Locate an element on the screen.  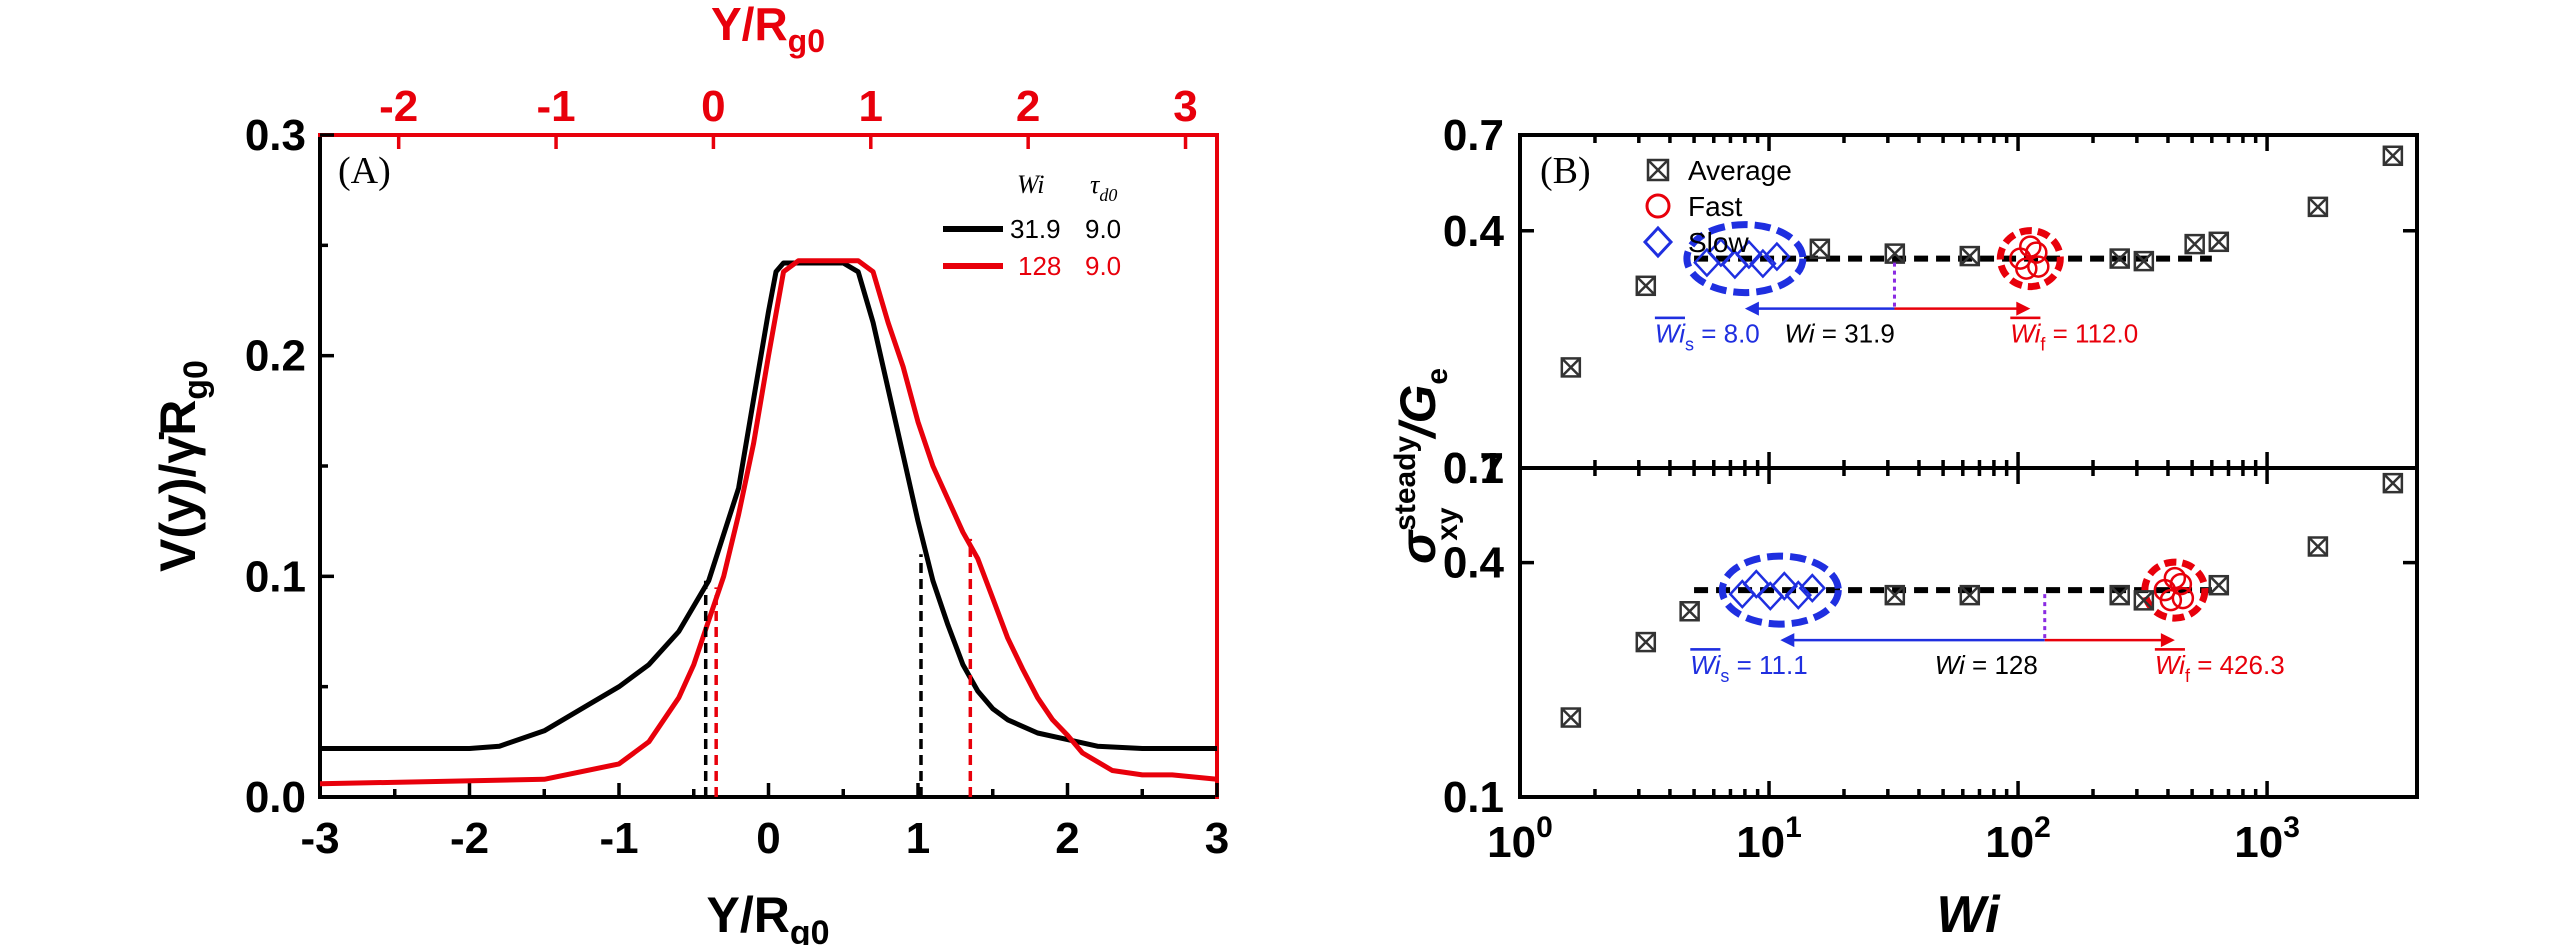
panel-b-y-label: σsteady xy/Ge is located at coordinates (1426, 466).